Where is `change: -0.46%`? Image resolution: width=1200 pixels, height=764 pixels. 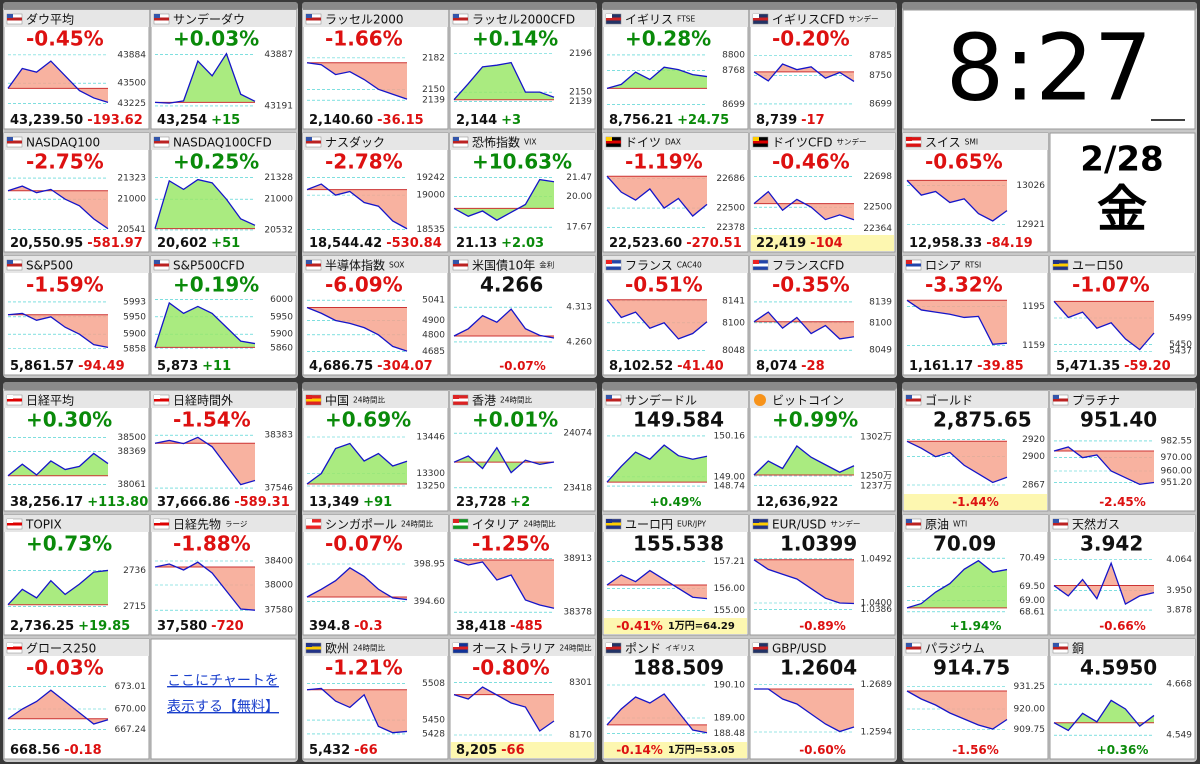 change: -0.46% is located at coordinates (811, 162).